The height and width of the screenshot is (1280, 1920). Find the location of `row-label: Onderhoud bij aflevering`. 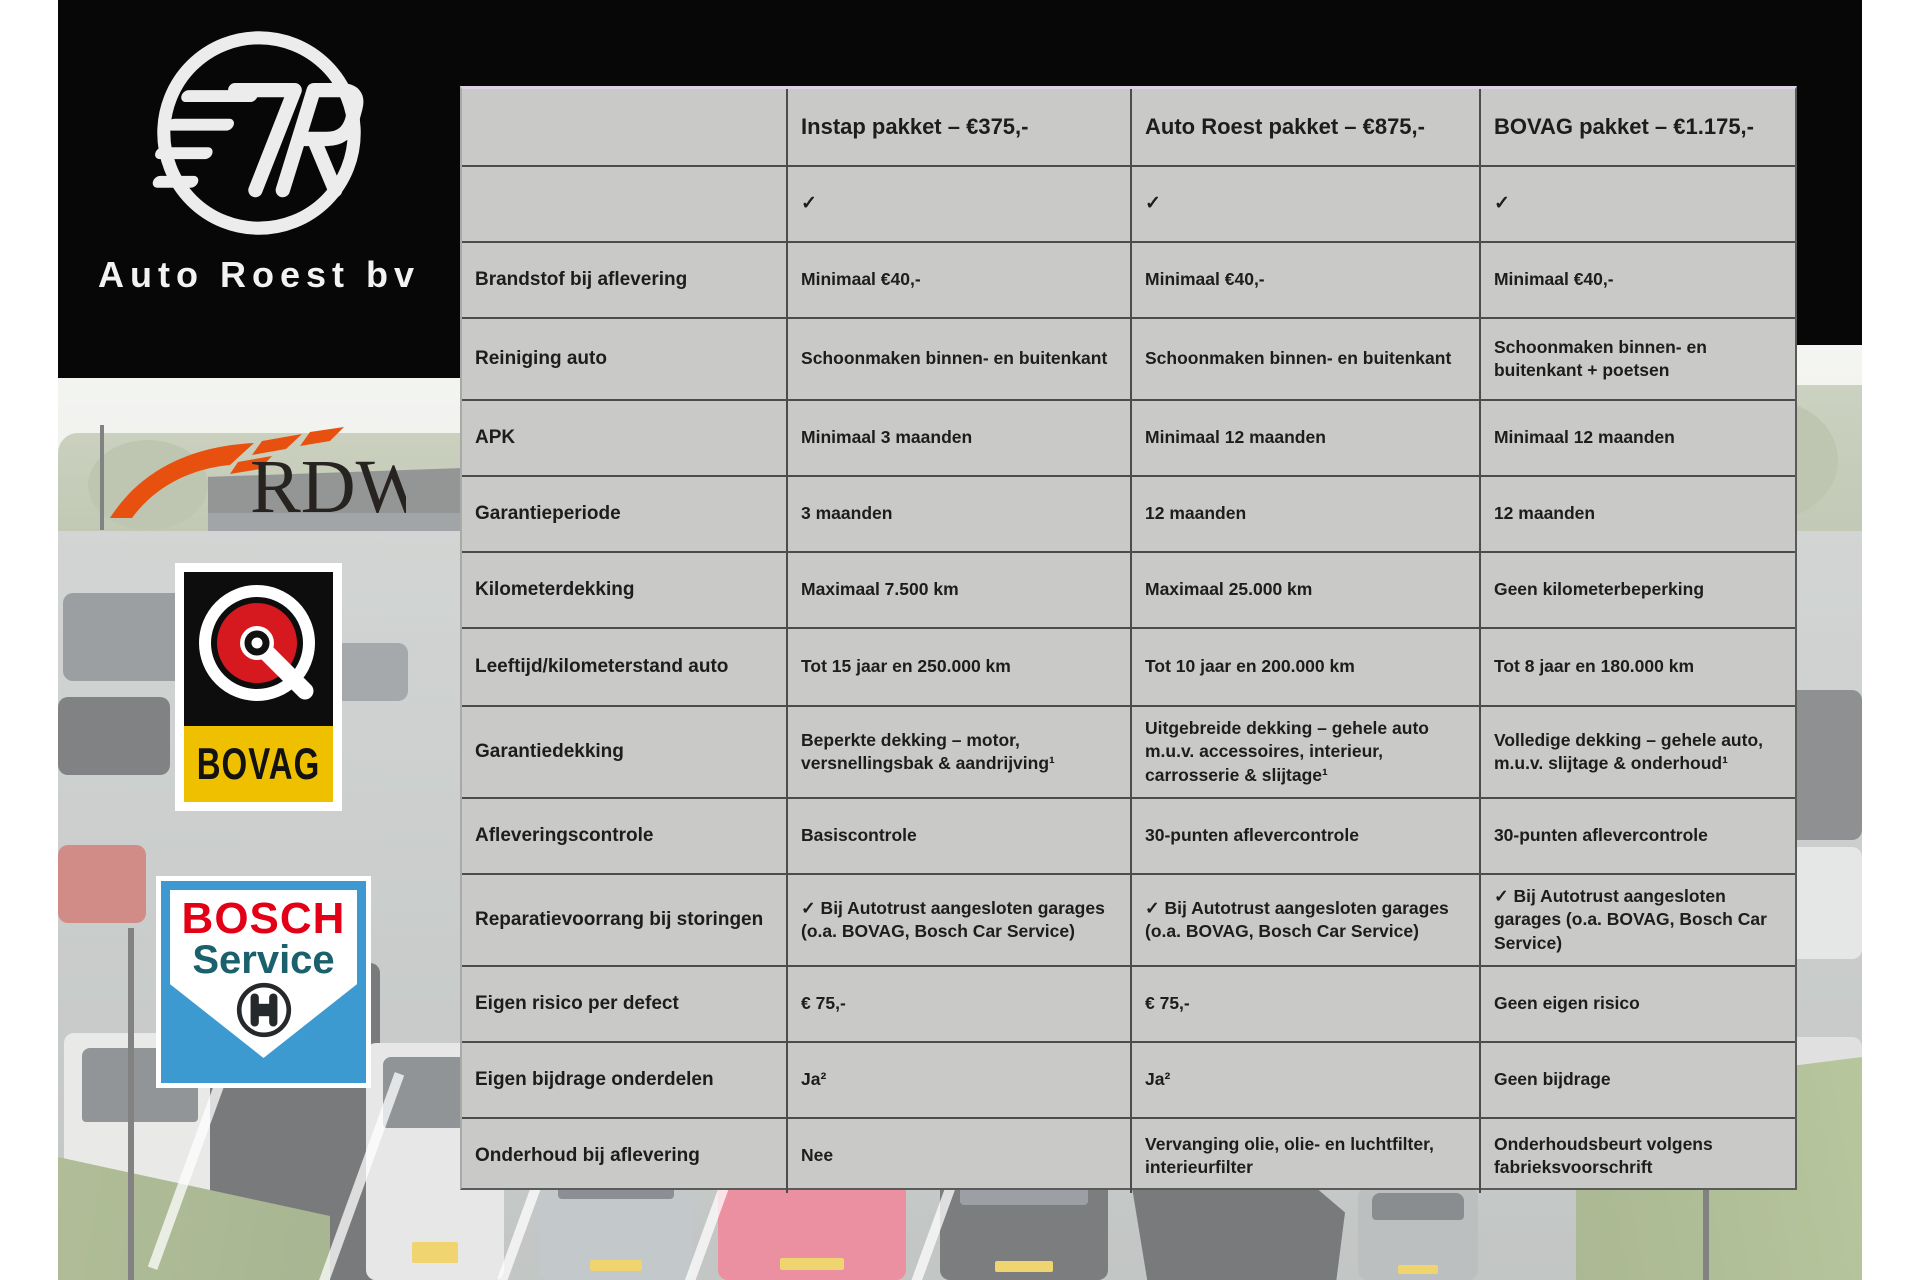

row-label: Onderhoud bij aflevering is located at coordinates (587, 1156).